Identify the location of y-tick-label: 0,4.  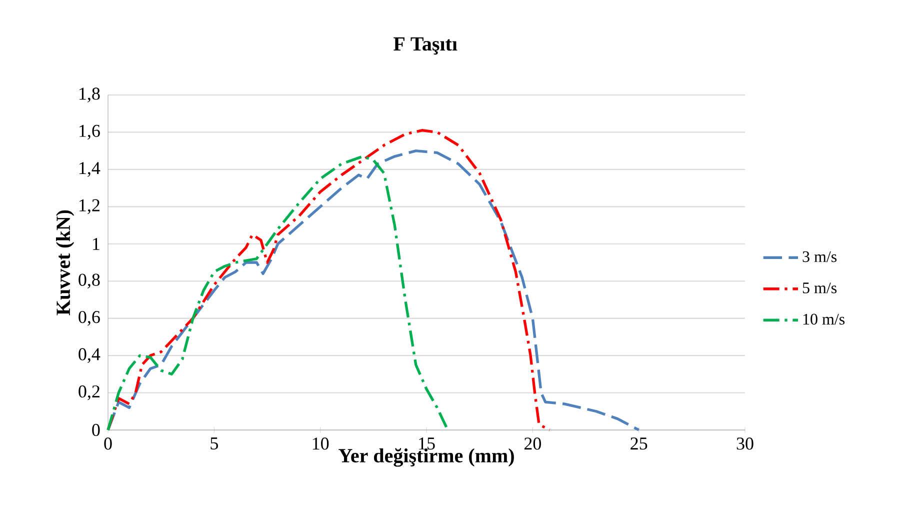
(89, 355).